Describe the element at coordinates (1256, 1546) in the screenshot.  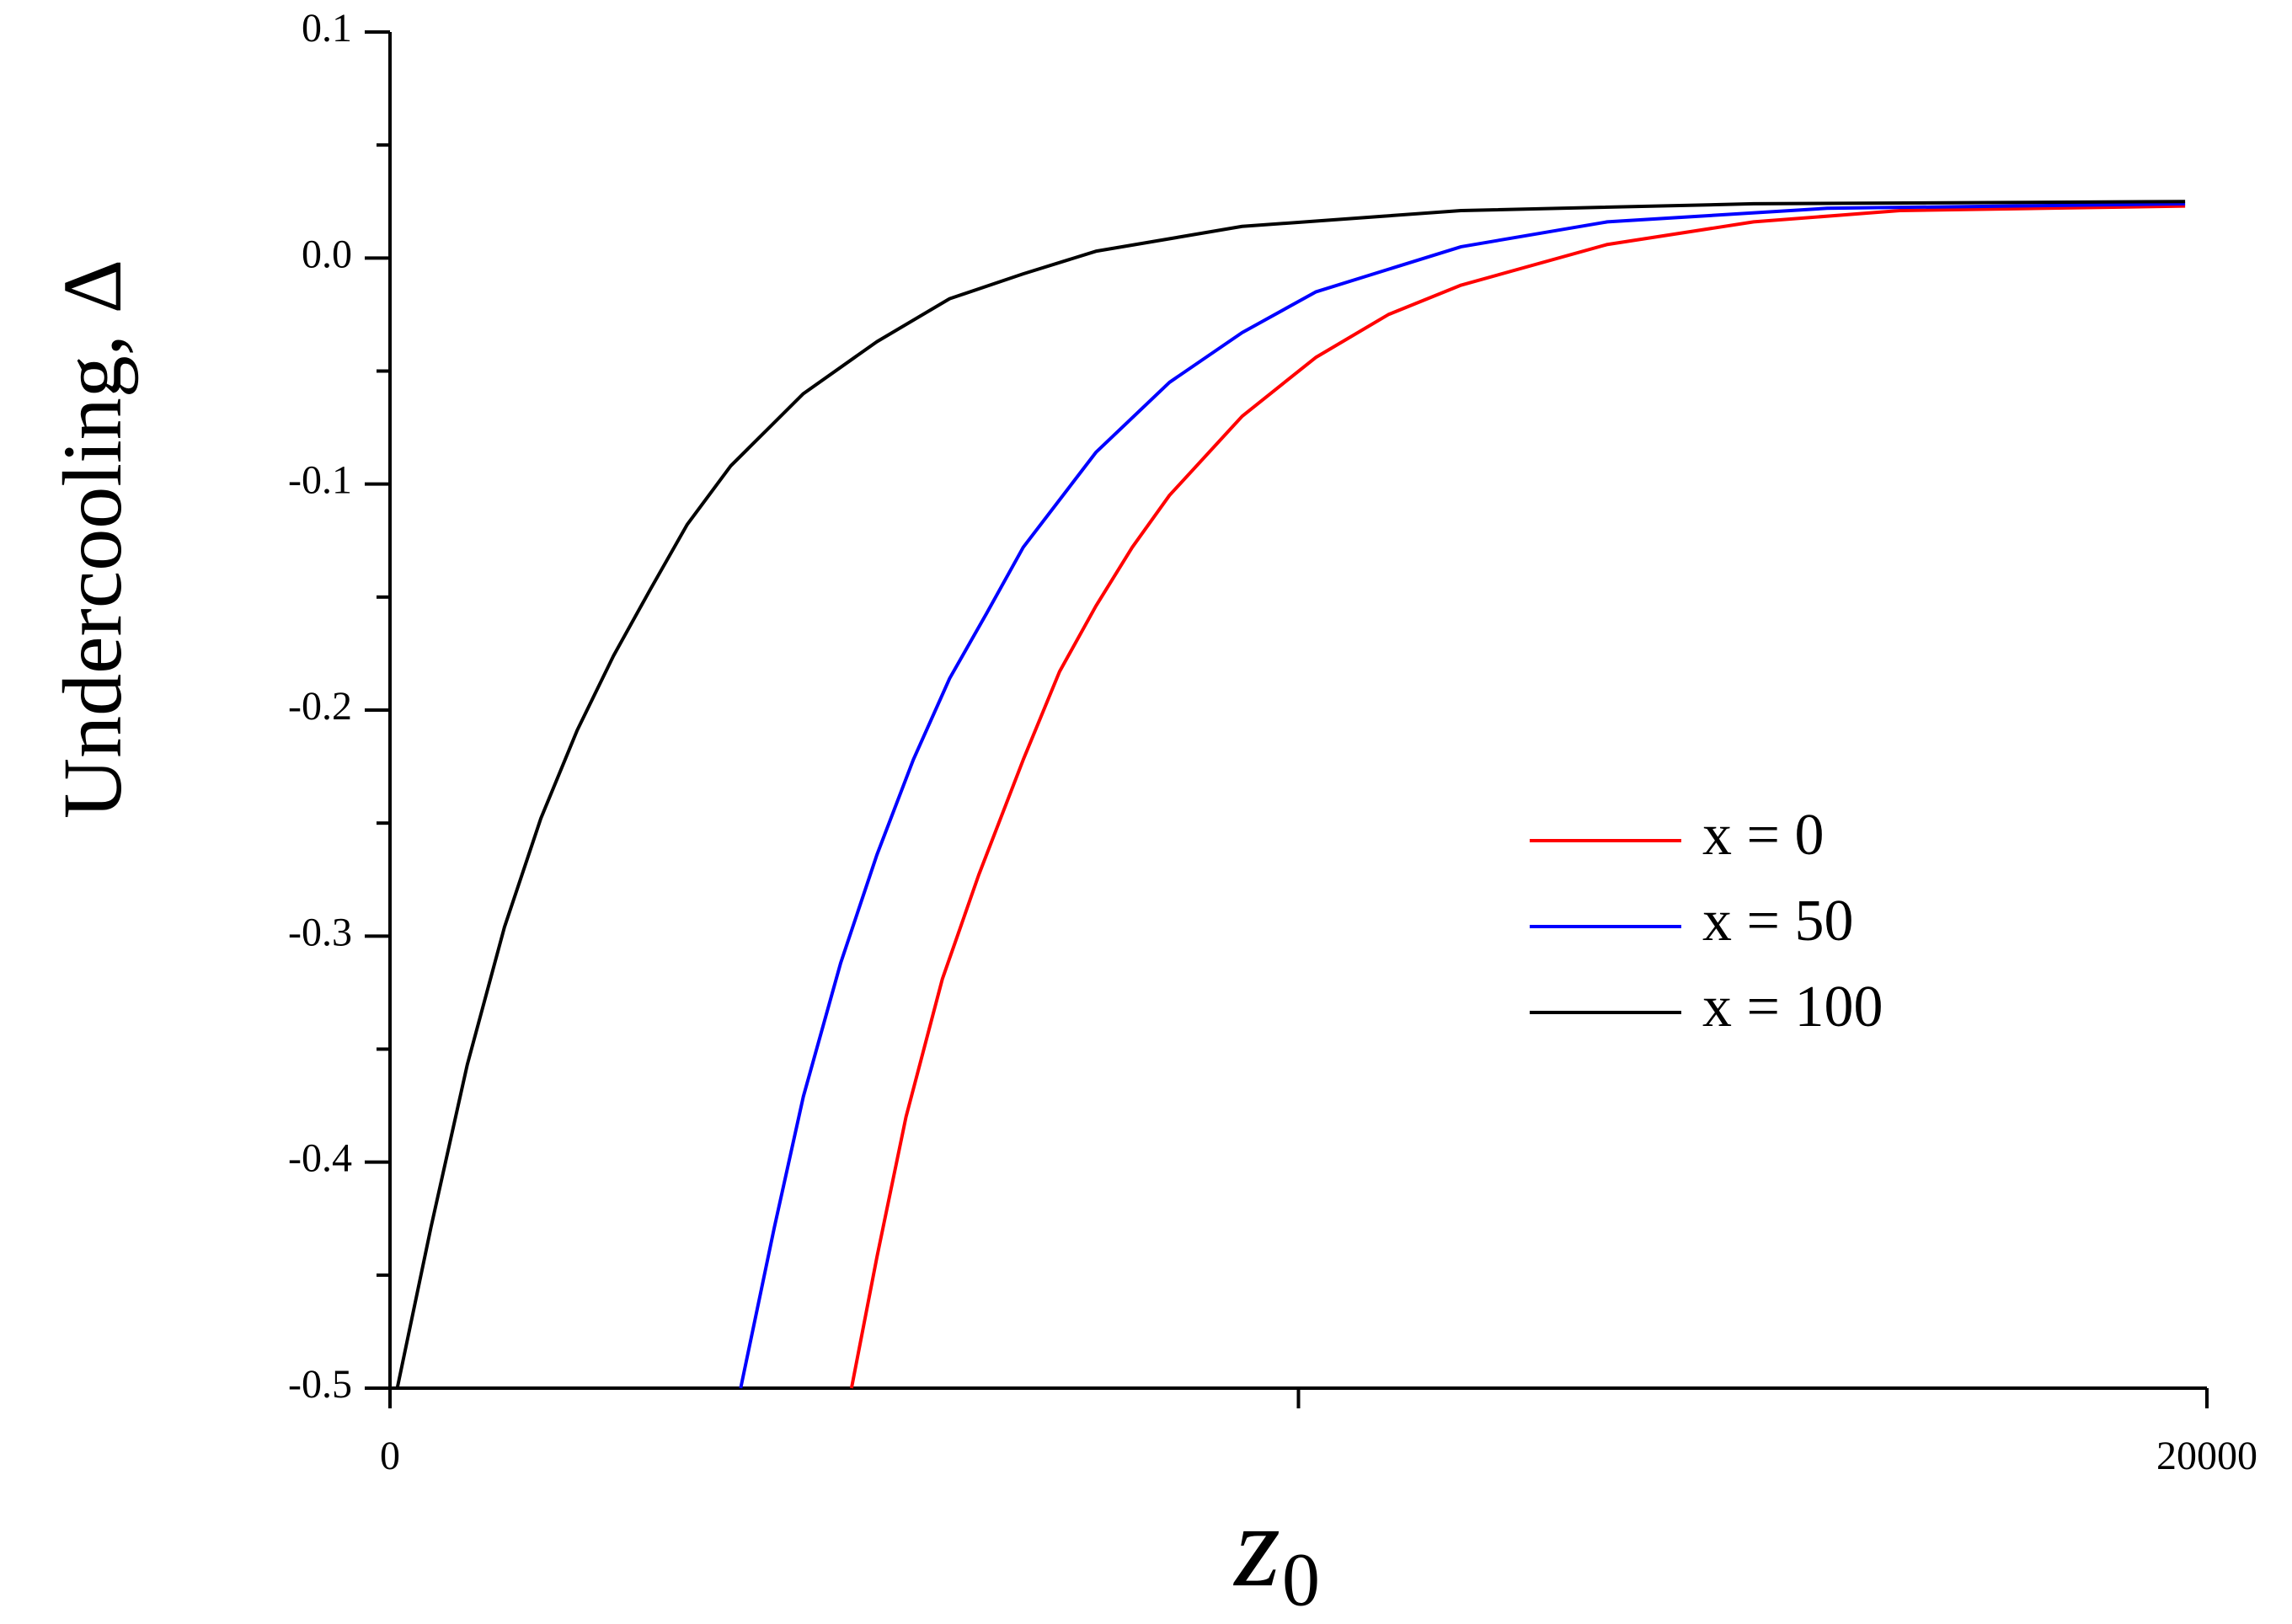
I see `x-axis-label: z` at that location.